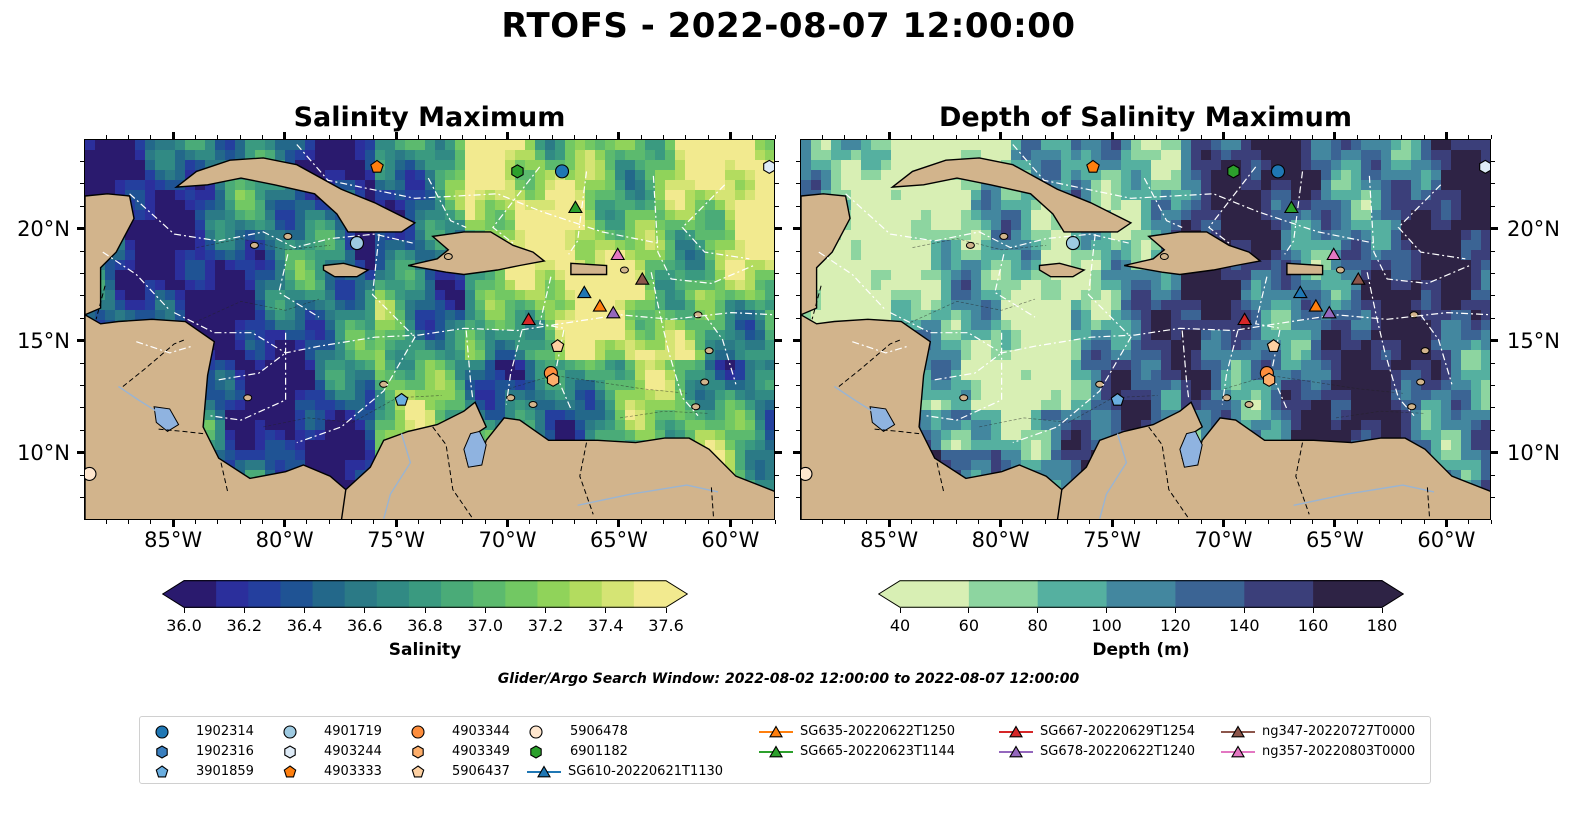  Describe the element at coordinates (1191, 449) in the screenshot. I see `lake-maracaibo` at that location.